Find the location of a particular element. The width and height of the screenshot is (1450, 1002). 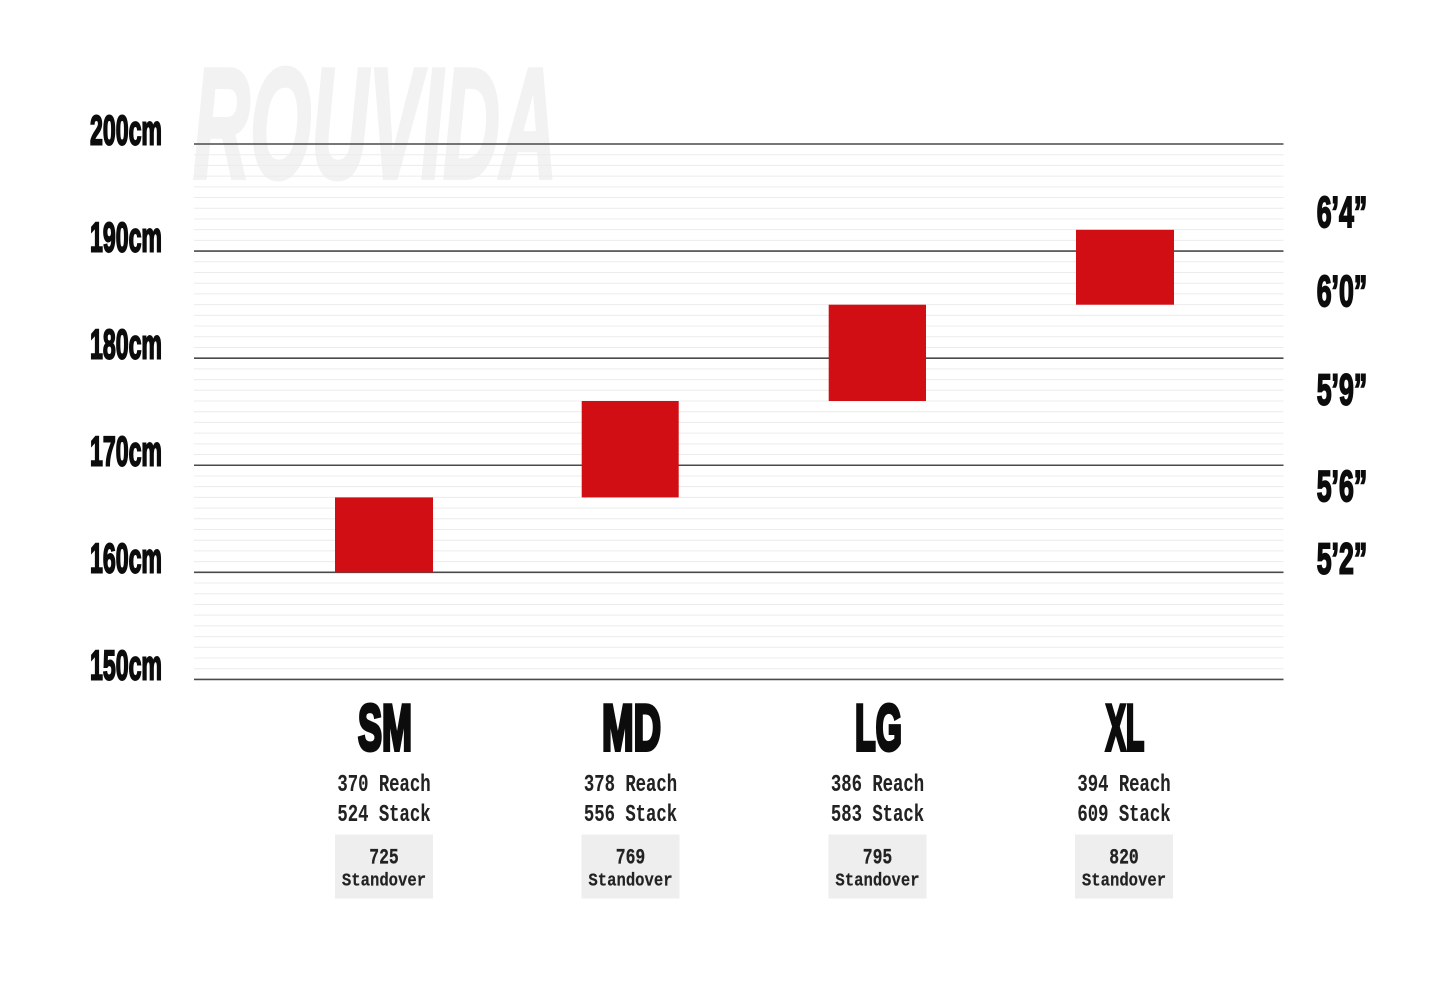

svg-text: 200cm is located at coordinates (126, 129).